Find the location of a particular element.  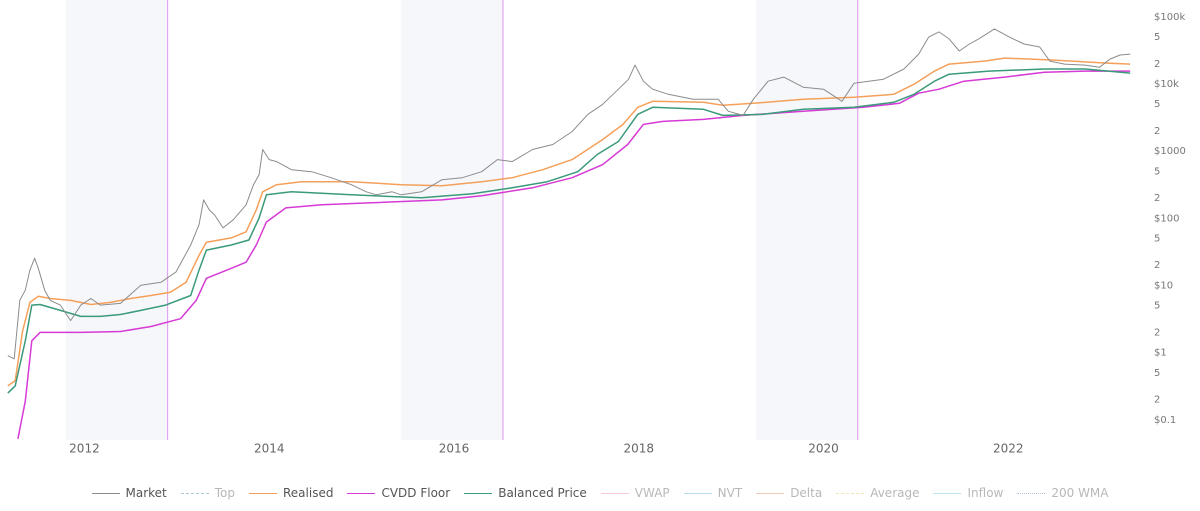

y-tick-label: $1000 is located at coordinates (1170, 151).